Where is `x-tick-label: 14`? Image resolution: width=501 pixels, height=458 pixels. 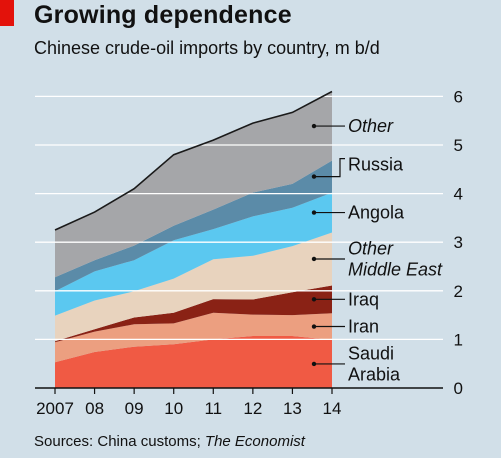 x-tick-label: 14 is located at coordinates (332, 408).